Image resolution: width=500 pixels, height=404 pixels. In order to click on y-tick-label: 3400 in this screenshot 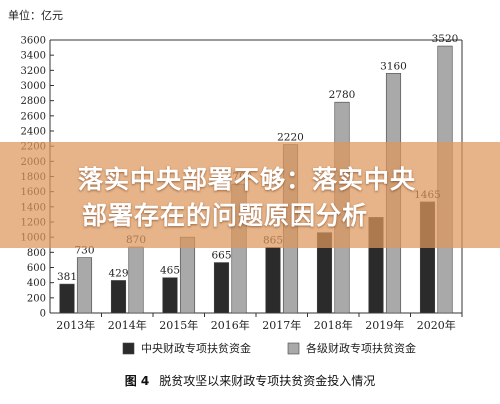, I will do `click(33, 56)`.